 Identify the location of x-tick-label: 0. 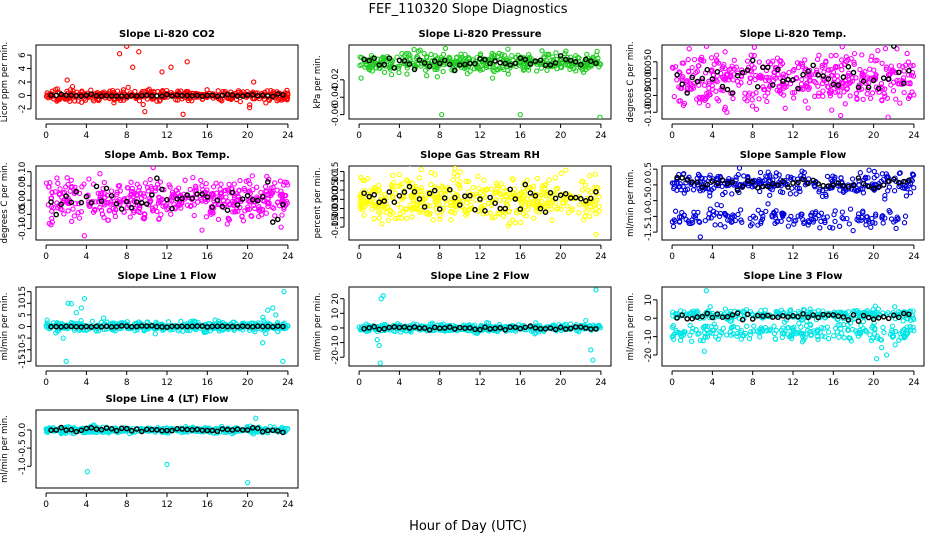
(672, 257).